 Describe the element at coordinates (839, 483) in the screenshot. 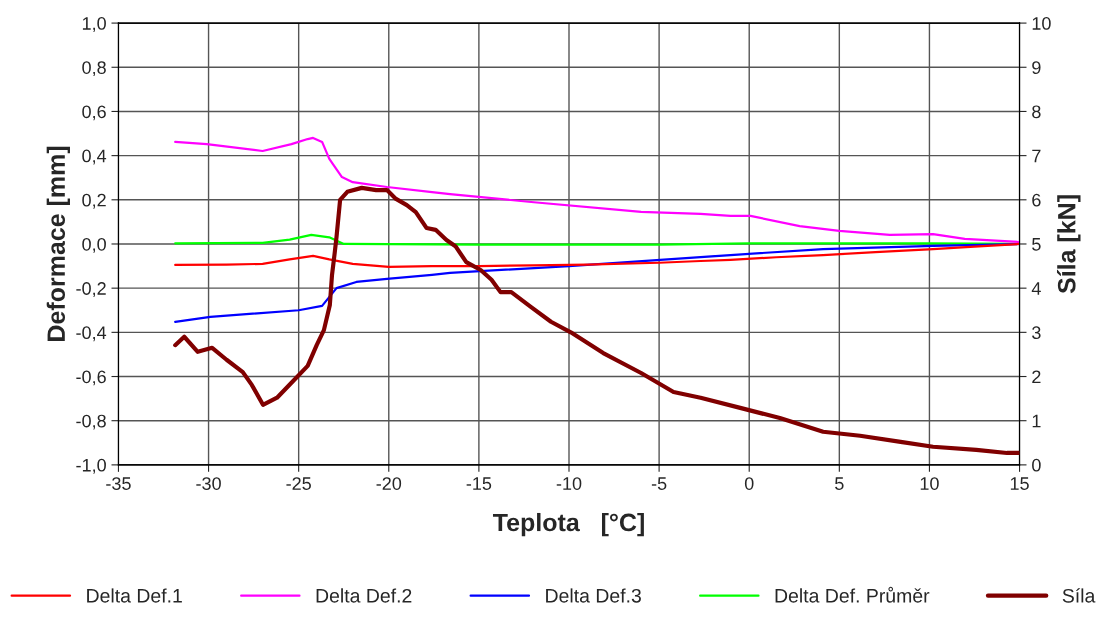

I see `x-tick-label: 5` at that location.